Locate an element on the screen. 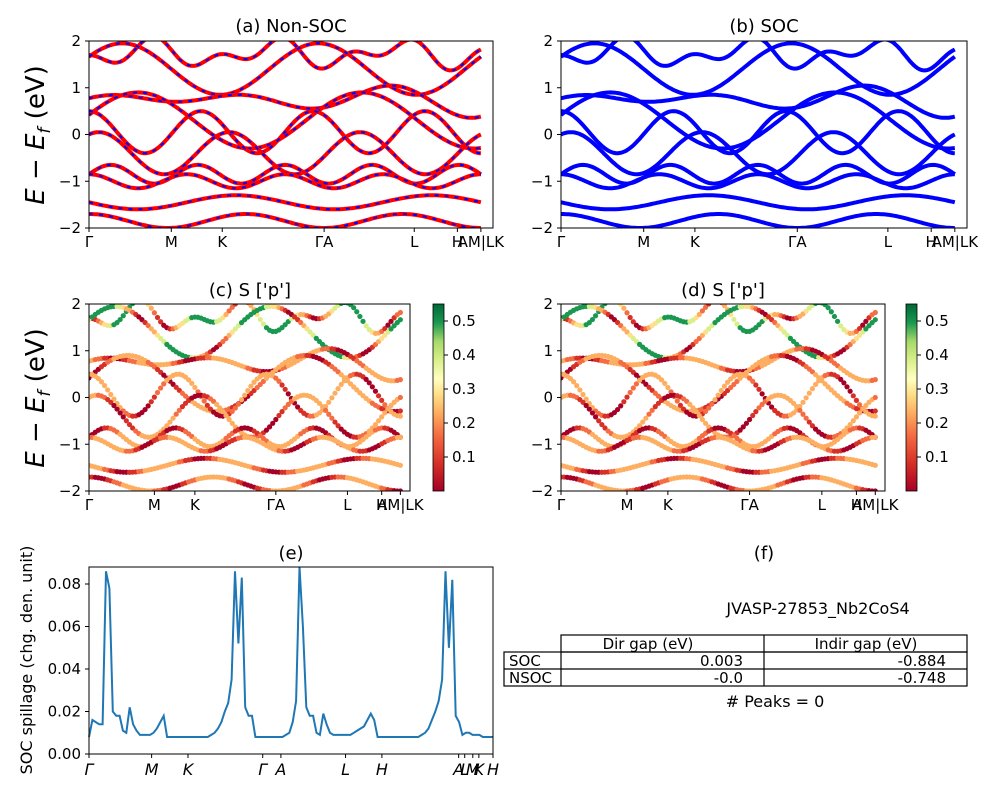 The image size is (1000, 800). colorbar-c: 0.1 0.2 0.3 0.4 0.5 is located at coordinates (454, 397).